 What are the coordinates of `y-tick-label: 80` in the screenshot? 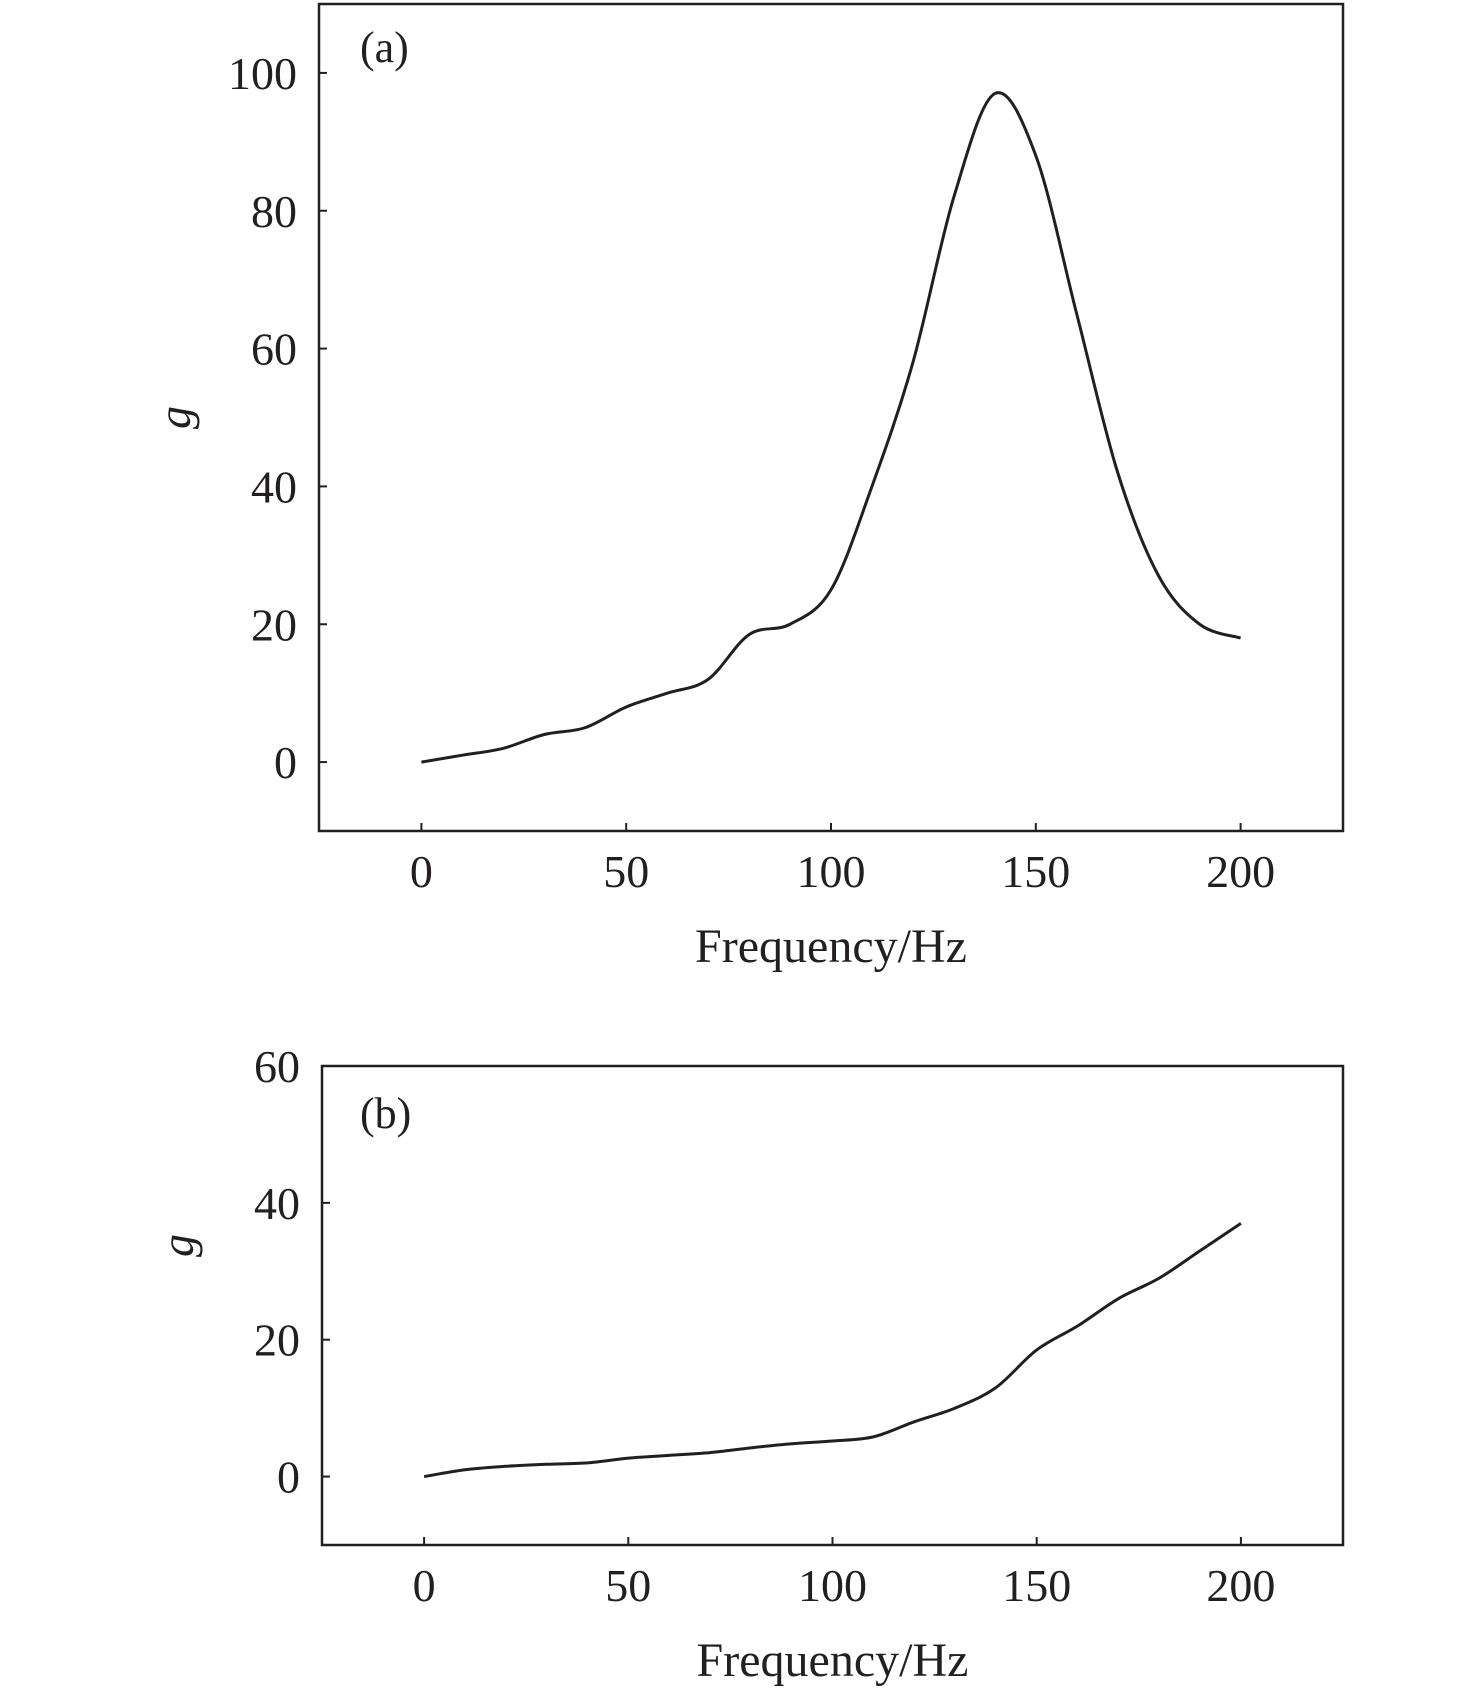 It's located at (274, 211).